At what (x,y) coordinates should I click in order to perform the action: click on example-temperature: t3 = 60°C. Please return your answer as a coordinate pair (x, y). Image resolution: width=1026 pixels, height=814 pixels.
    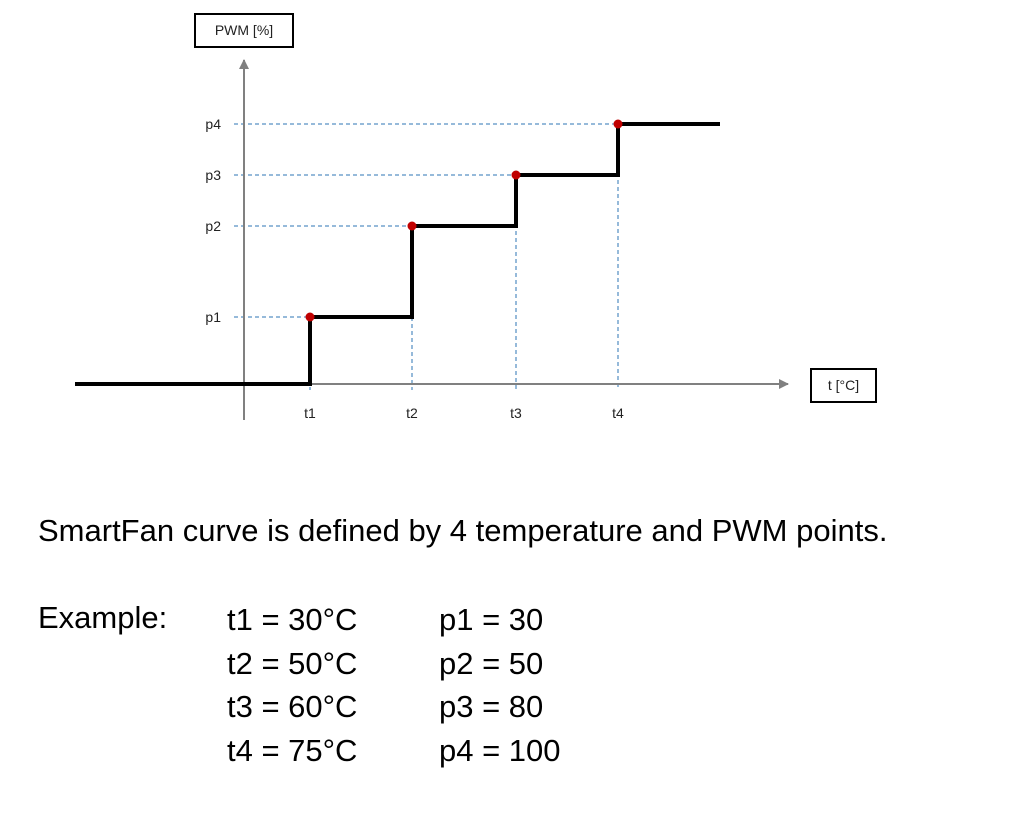
    Looking at the image, I should click on (292, 706).